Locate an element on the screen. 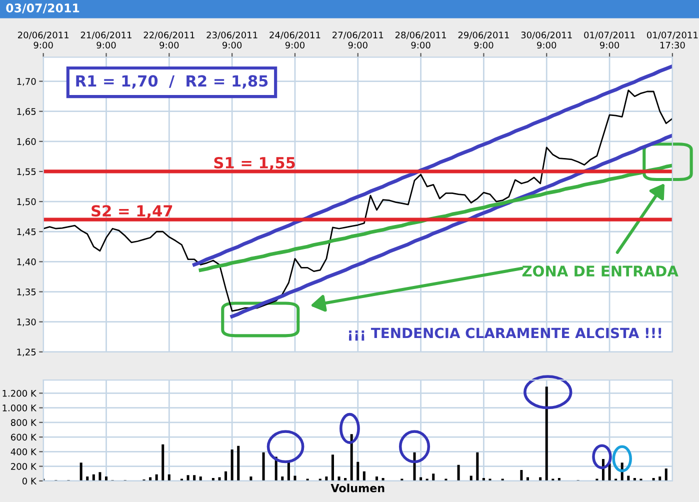 The height and width of the screenshot is (502, 699). x-tick-label: 21/06/2011 9:00 is located at coordinates (106, 40).